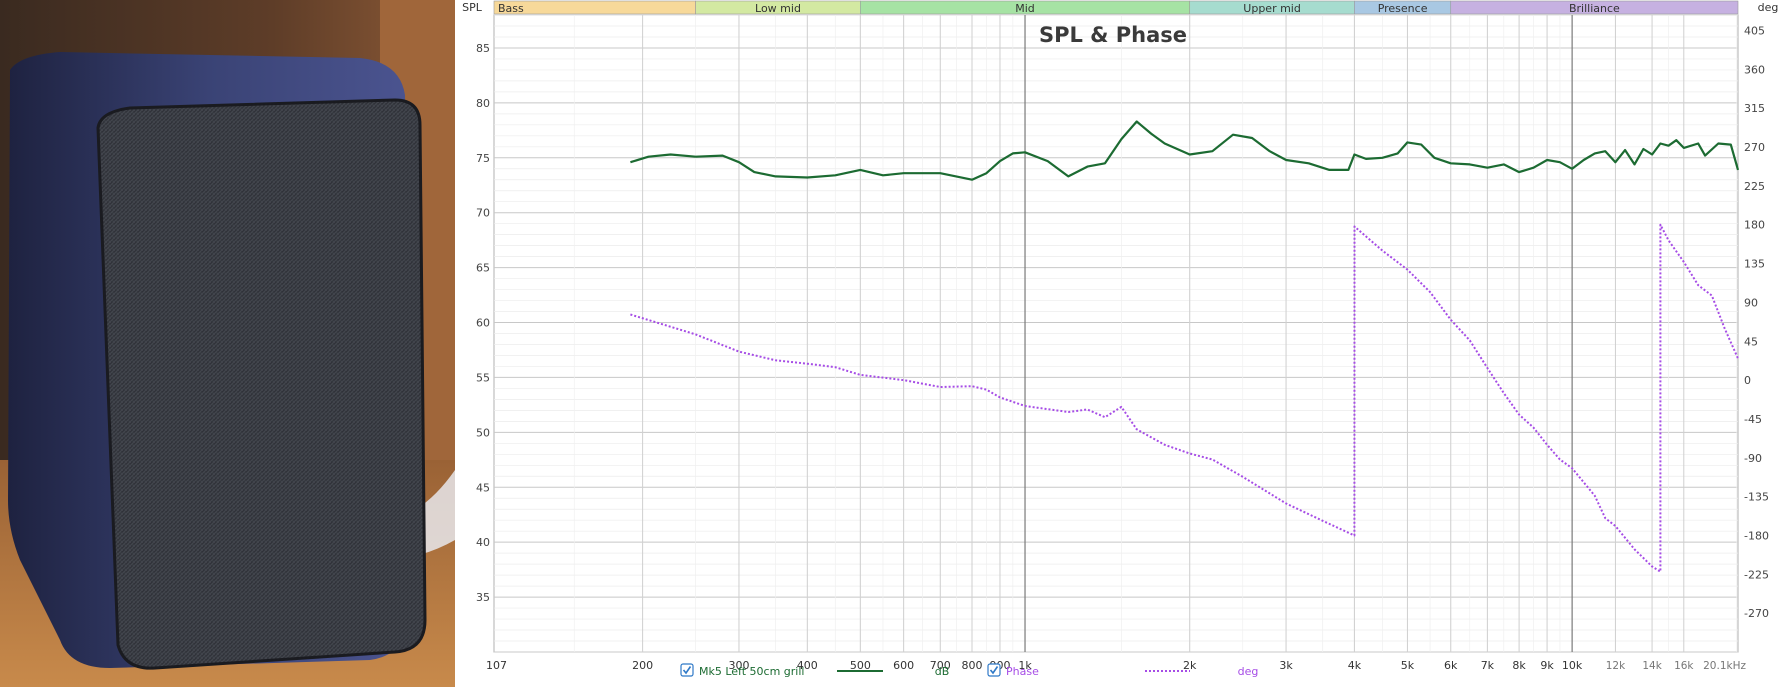 This screenshot has height=691, width=1782. Describe the element at coordinates (1355, 665) in the screenshot. I see `frequency-tick-label: 4k` at that location.